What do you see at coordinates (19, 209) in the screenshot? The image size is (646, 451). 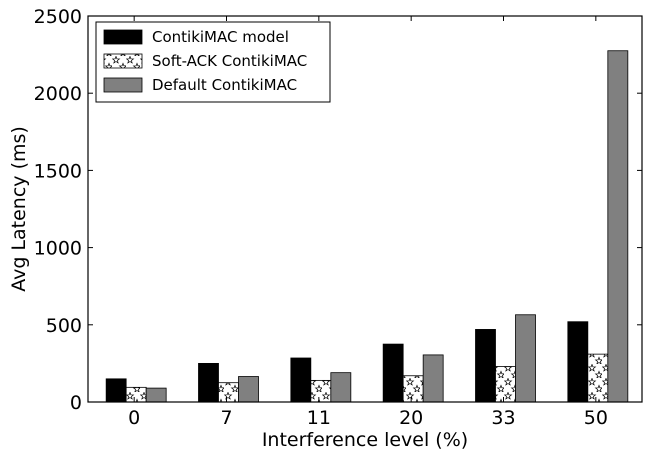 I see `y-axis-label: Avg Latency (ms)` at bounding box center [19, 209].